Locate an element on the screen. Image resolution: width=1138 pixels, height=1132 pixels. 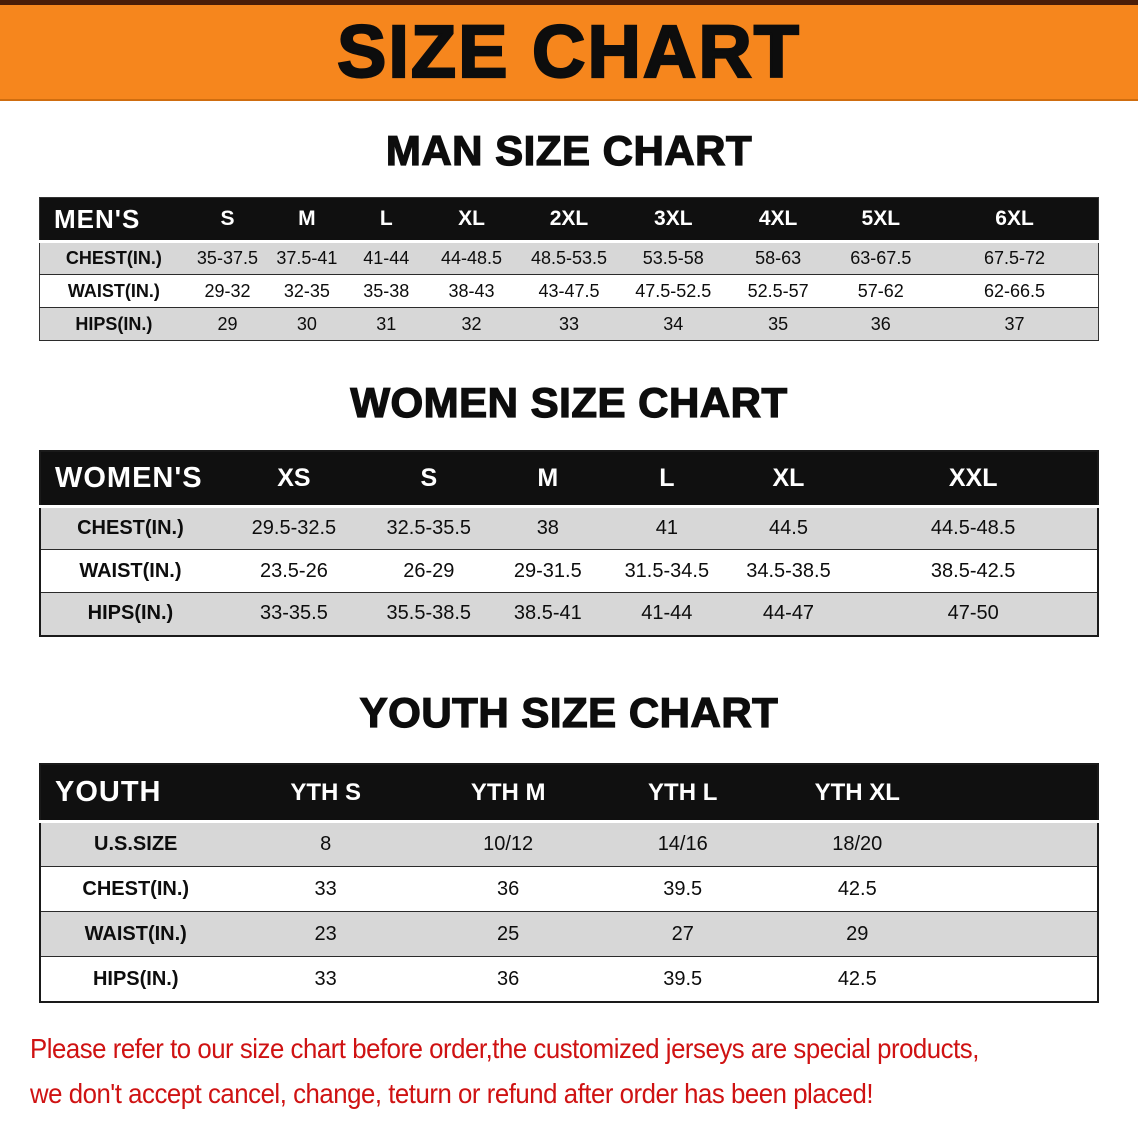
size-col-header: 4XL is located at coordinates (778, 220).